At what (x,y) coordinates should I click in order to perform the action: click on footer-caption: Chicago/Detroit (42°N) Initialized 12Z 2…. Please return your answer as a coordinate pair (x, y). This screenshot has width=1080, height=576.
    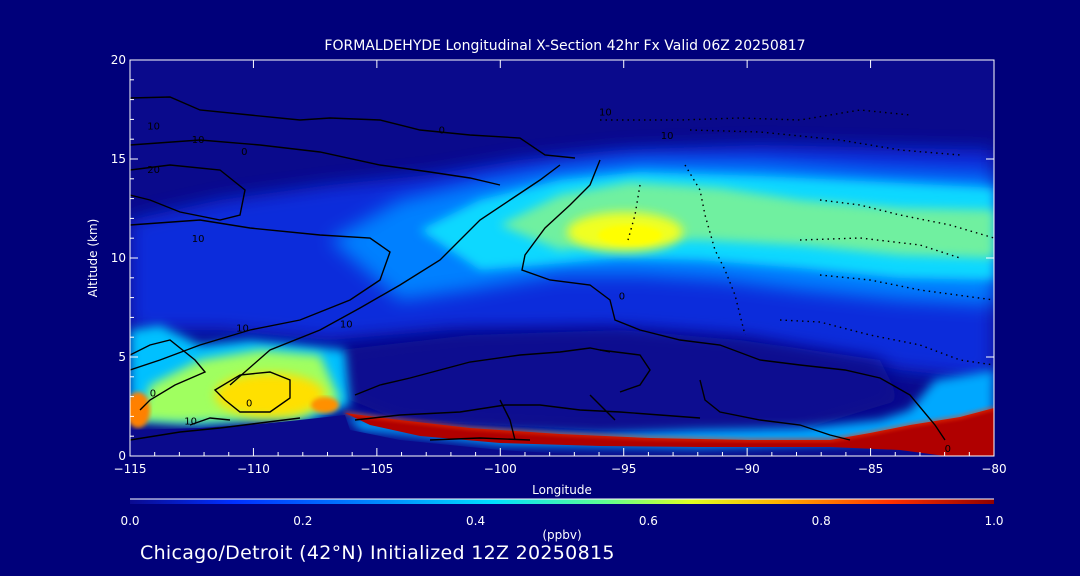
    Looking at the image, I should click on (377, 553).